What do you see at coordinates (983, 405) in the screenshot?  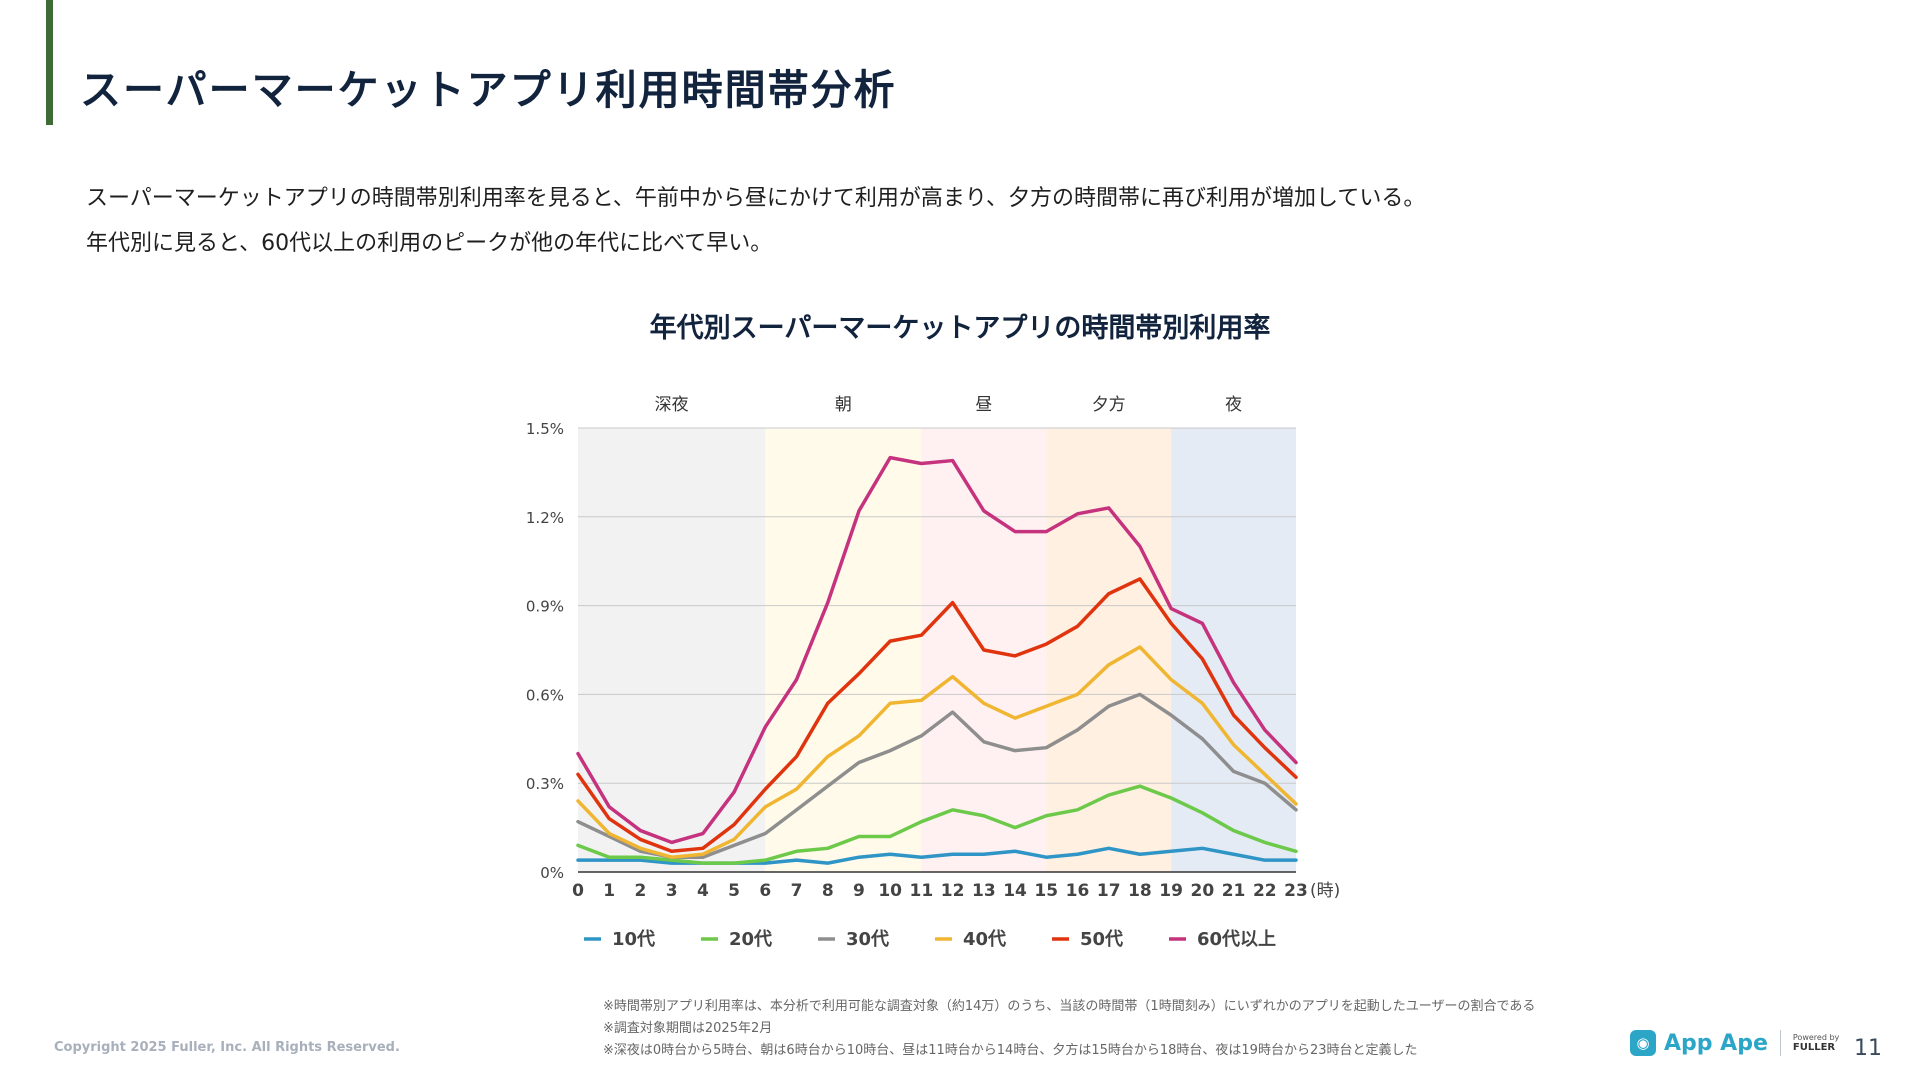 I see `band-label-2: 昼` at bounding box center [983, 405].